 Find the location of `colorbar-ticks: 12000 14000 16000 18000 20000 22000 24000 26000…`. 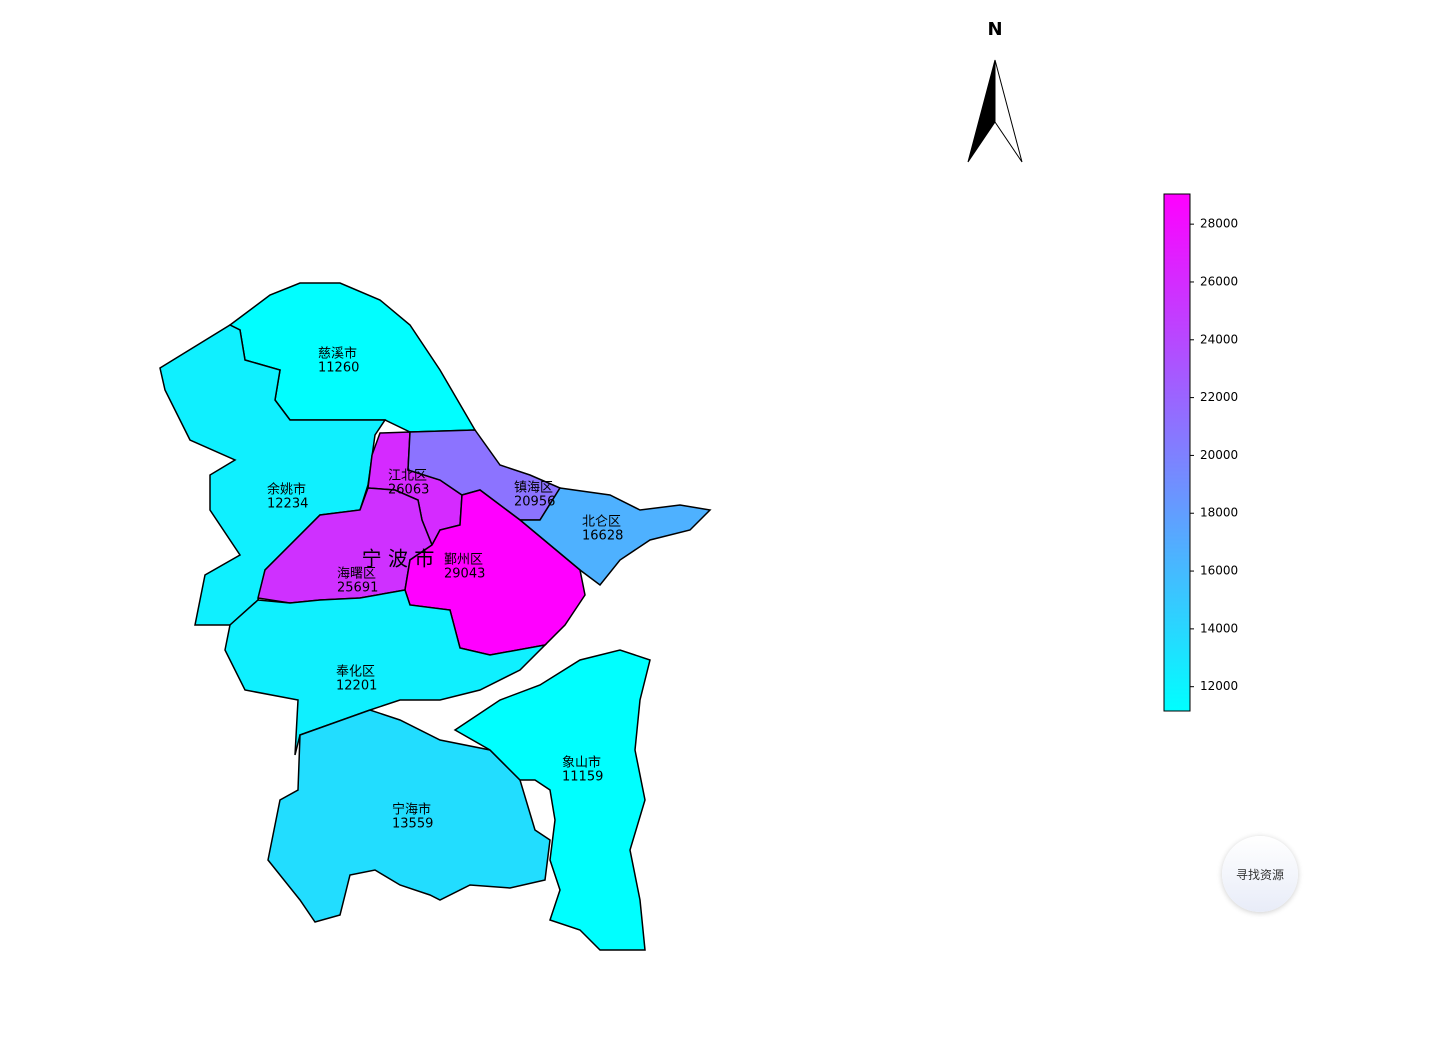

colorbar-ticks: 12000 14000 16000 18000 20000 22000 24000 26000… is located at coordinates (1214, 455).